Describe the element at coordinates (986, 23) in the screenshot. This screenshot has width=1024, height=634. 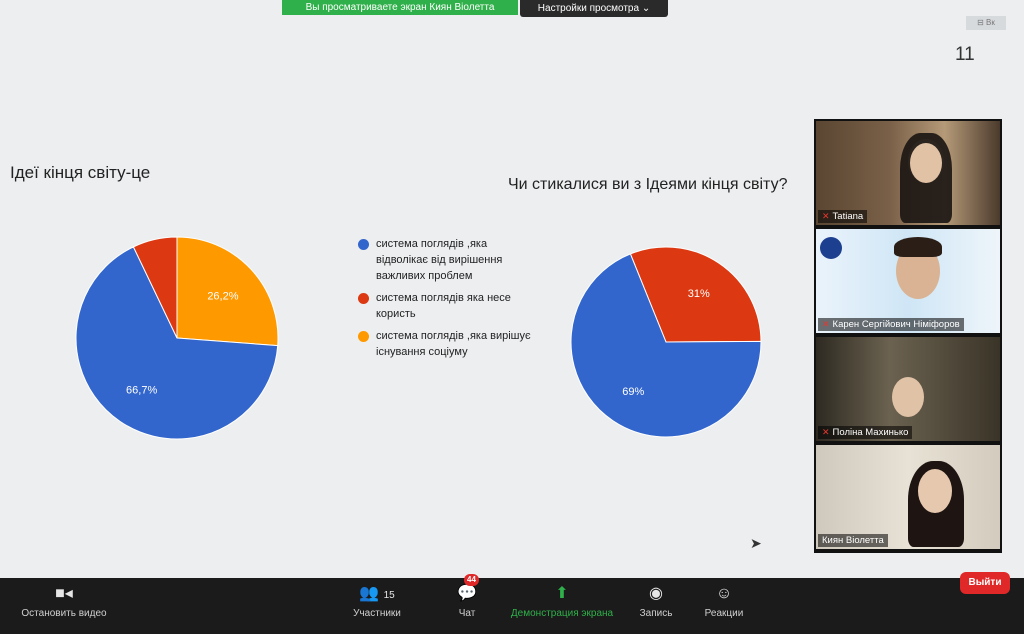
I see `slide-corner-label: ⊟ Вк` at that location.